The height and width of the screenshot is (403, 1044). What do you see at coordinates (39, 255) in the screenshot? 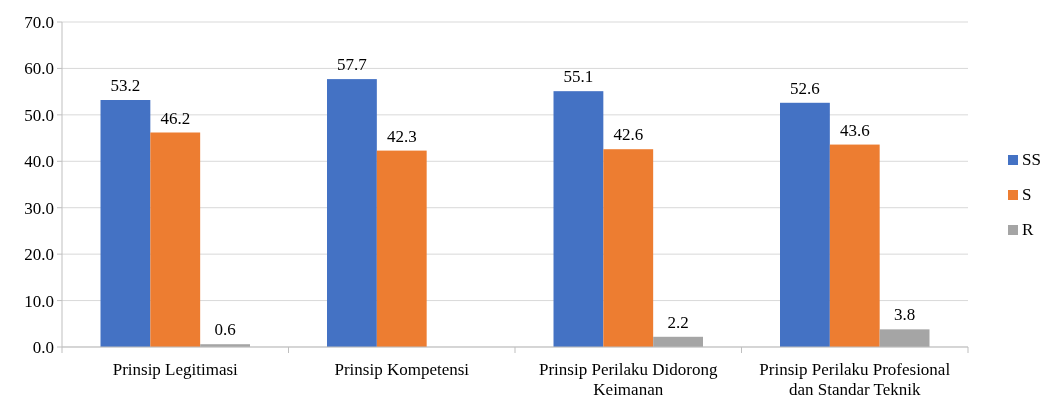
I see `y-tick-label: 20.0` at bounding box center [39, 255].